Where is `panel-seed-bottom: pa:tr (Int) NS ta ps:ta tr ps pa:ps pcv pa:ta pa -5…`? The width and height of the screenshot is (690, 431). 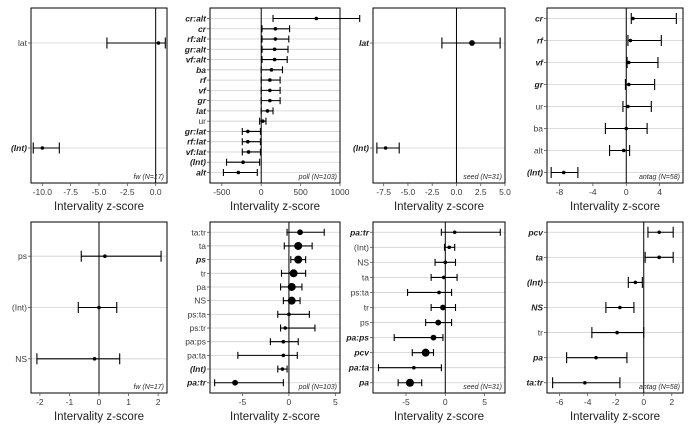 panel-seed-bottom: pa:tr (Int) NS ta ps:ta tr ps pa:ps pcv pa:ta pa -5… is located at coordinates (425, 322).